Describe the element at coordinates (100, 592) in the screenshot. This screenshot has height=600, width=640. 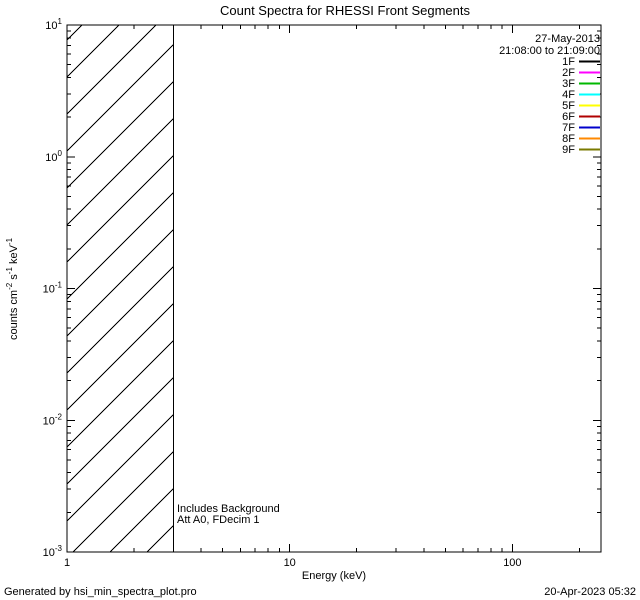
I see `footer-generator: Generated by hsi_min_spectra_plot.pro` at that location.